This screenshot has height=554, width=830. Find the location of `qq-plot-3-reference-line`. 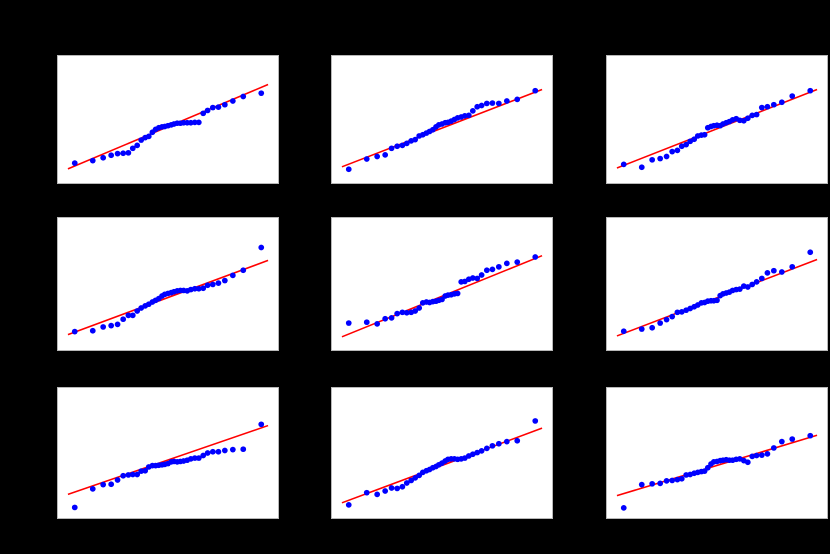

qq-plot-3-reference-line is located at coordinates (717, 128).